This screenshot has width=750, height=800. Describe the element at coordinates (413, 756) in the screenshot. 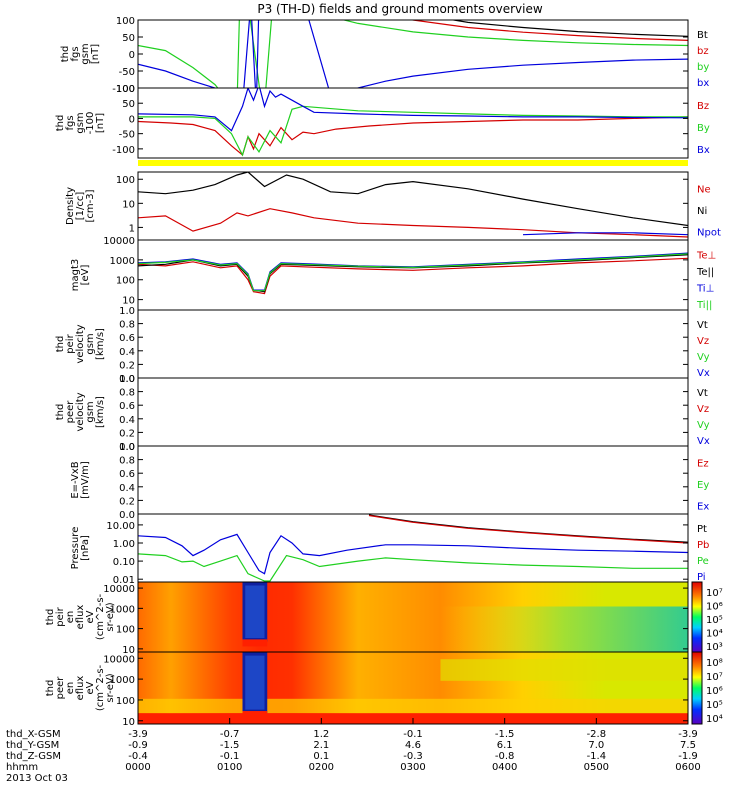

I see `x-row-value: -0.3` at that location.